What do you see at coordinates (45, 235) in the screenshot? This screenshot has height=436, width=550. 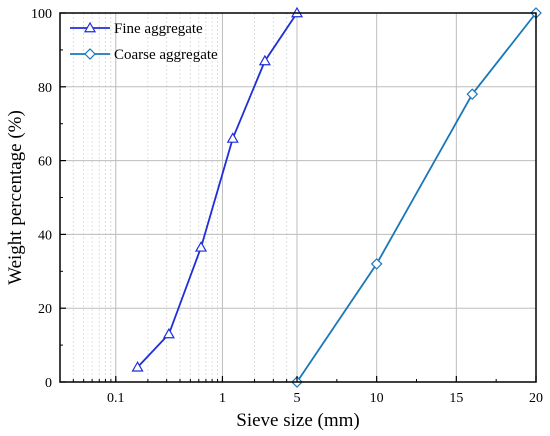 I see `y-tick-label: 40` at bounding box center [45, 235].